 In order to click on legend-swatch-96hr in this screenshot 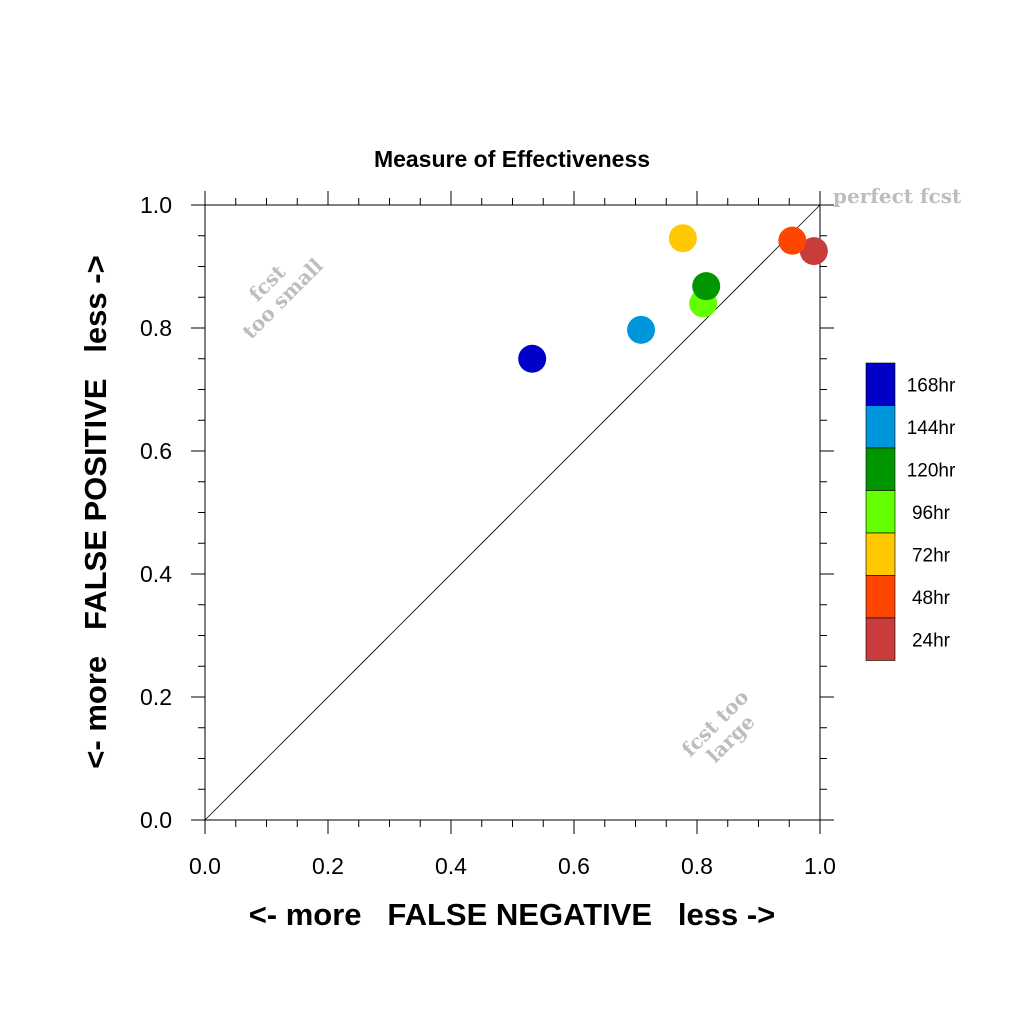, I will do `click(880, 512)`.